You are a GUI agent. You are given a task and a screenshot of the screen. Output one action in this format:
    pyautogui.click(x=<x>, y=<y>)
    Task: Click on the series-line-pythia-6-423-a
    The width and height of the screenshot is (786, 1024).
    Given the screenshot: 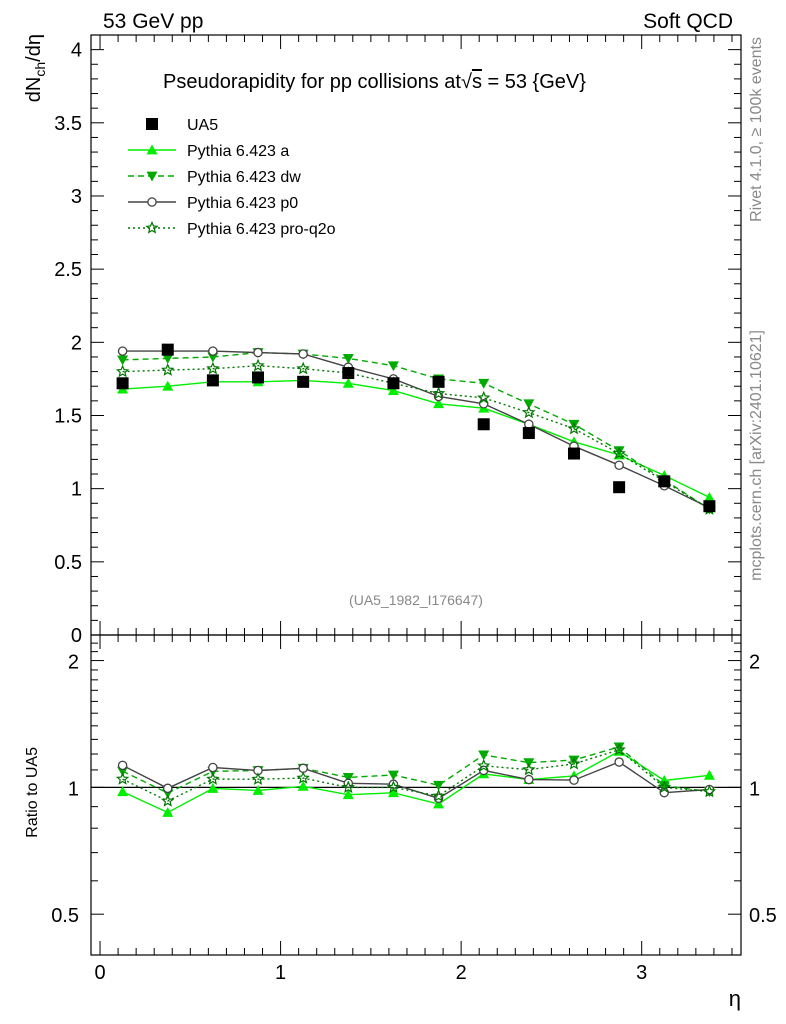 What is the action you would take?
    pyautogui.click(x=416, y=439)
    